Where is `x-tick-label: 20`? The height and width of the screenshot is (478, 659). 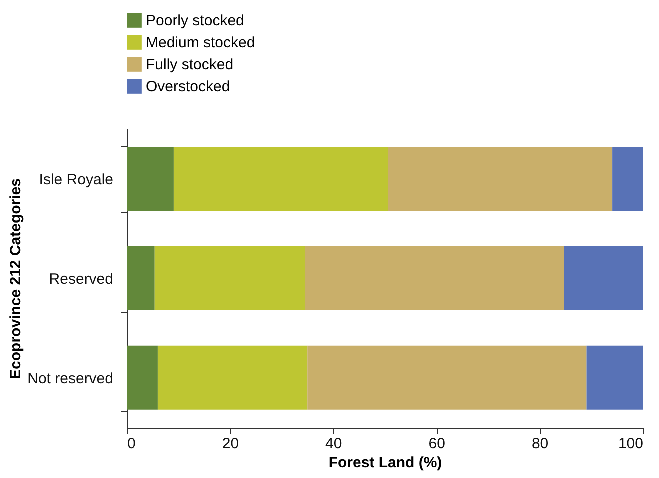
x-tick-label: 20 is located at coordinates (231, 444).